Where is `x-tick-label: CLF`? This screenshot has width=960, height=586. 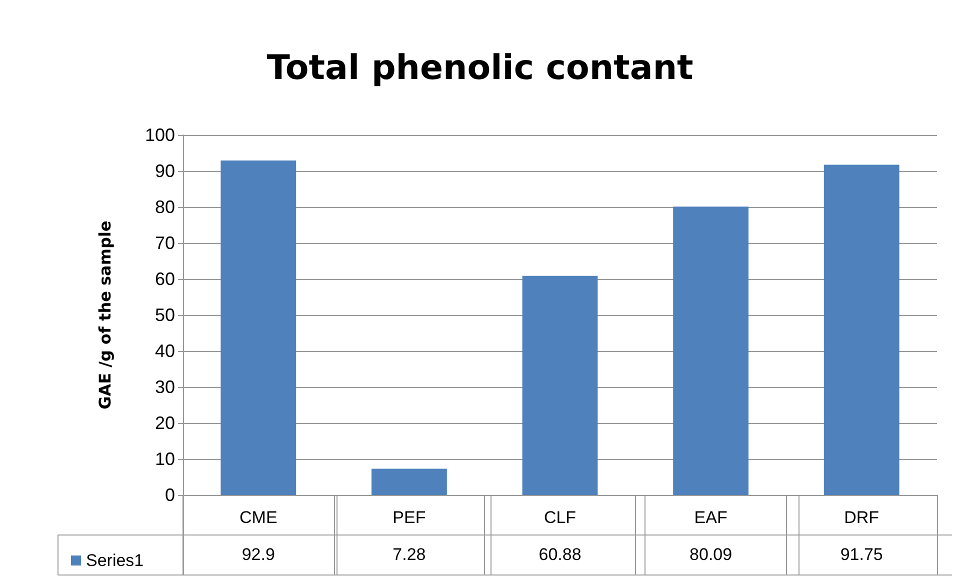 x-tick-label: CLF is located at coordinates (560, 517).